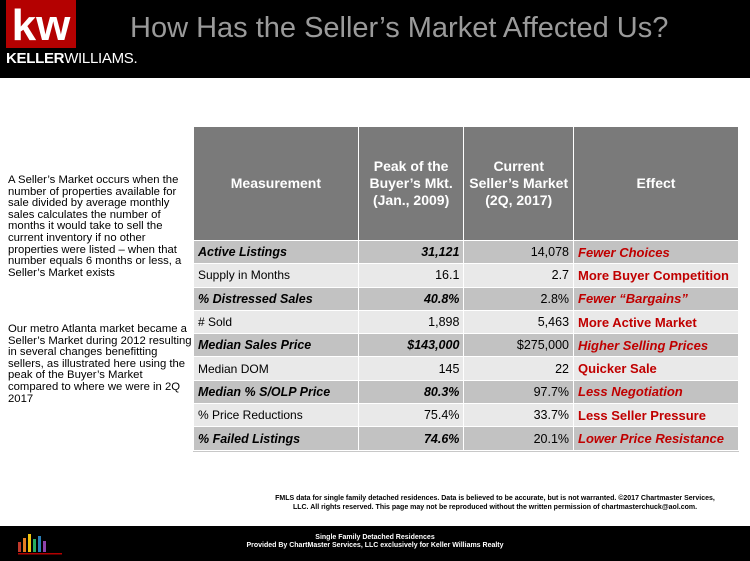  What do you see at coordinates (411, 392) in the screenshot?
I see `peak-cell: 80.3%` at bounding box center [411, 392].